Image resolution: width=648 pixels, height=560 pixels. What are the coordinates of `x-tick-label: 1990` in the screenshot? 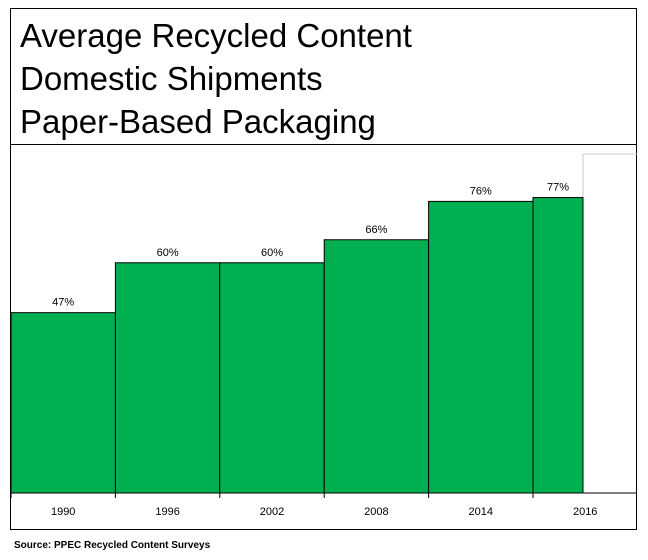 It's located at (63, 512).